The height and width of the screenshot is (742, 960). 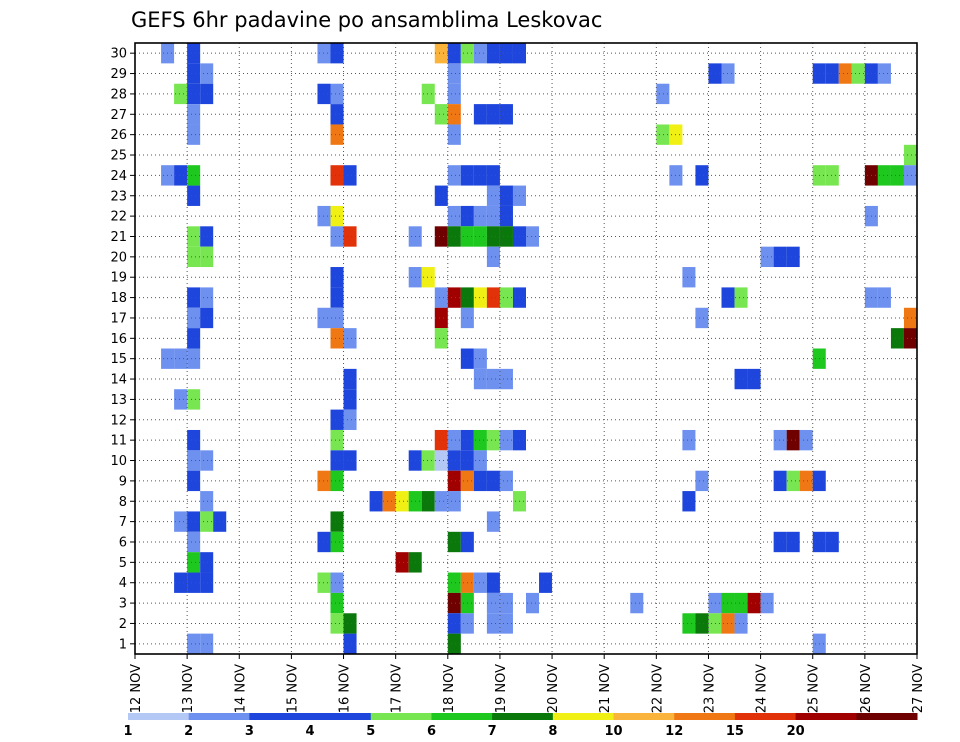 I want to click on chart-title: GEFS 6hr padavine po ansamblima Leskovac, so click(x=366, y=20).